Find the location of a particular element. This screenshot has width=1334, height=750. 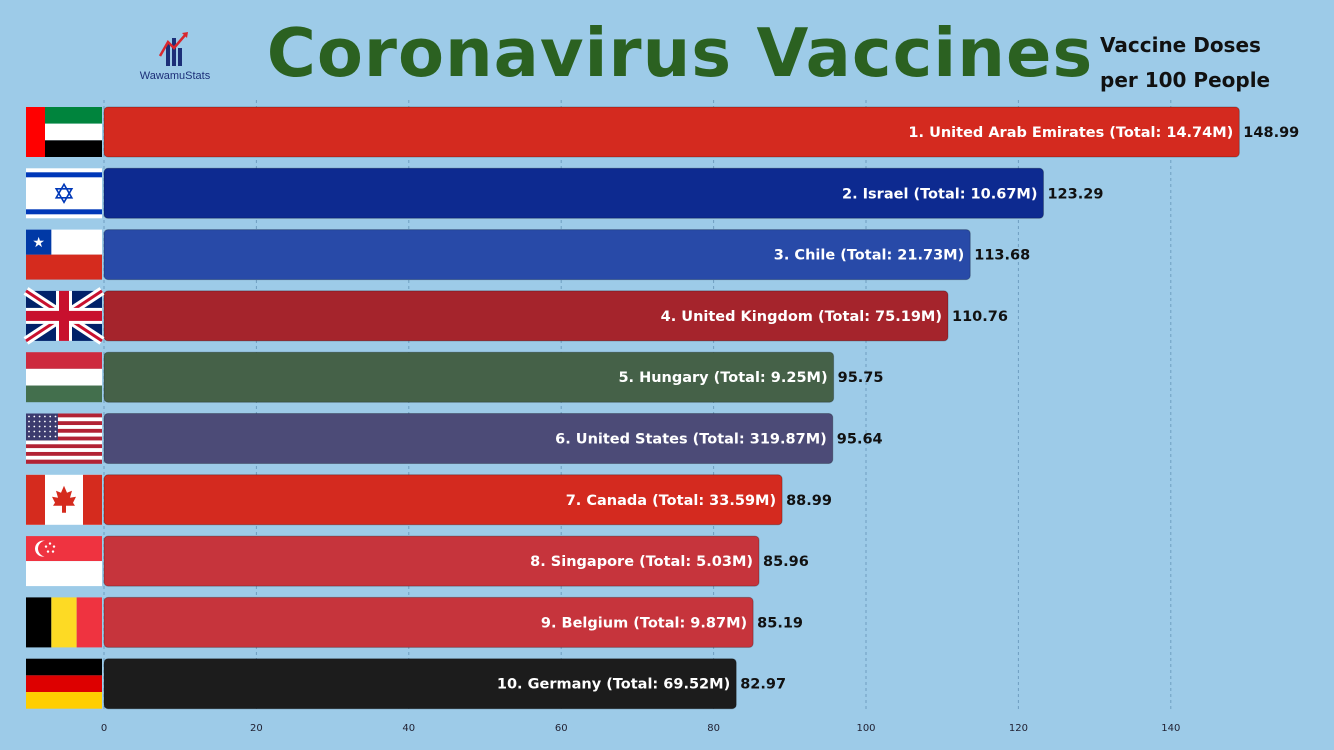

logo: WawamuStats is located at coordinates (175, 58).